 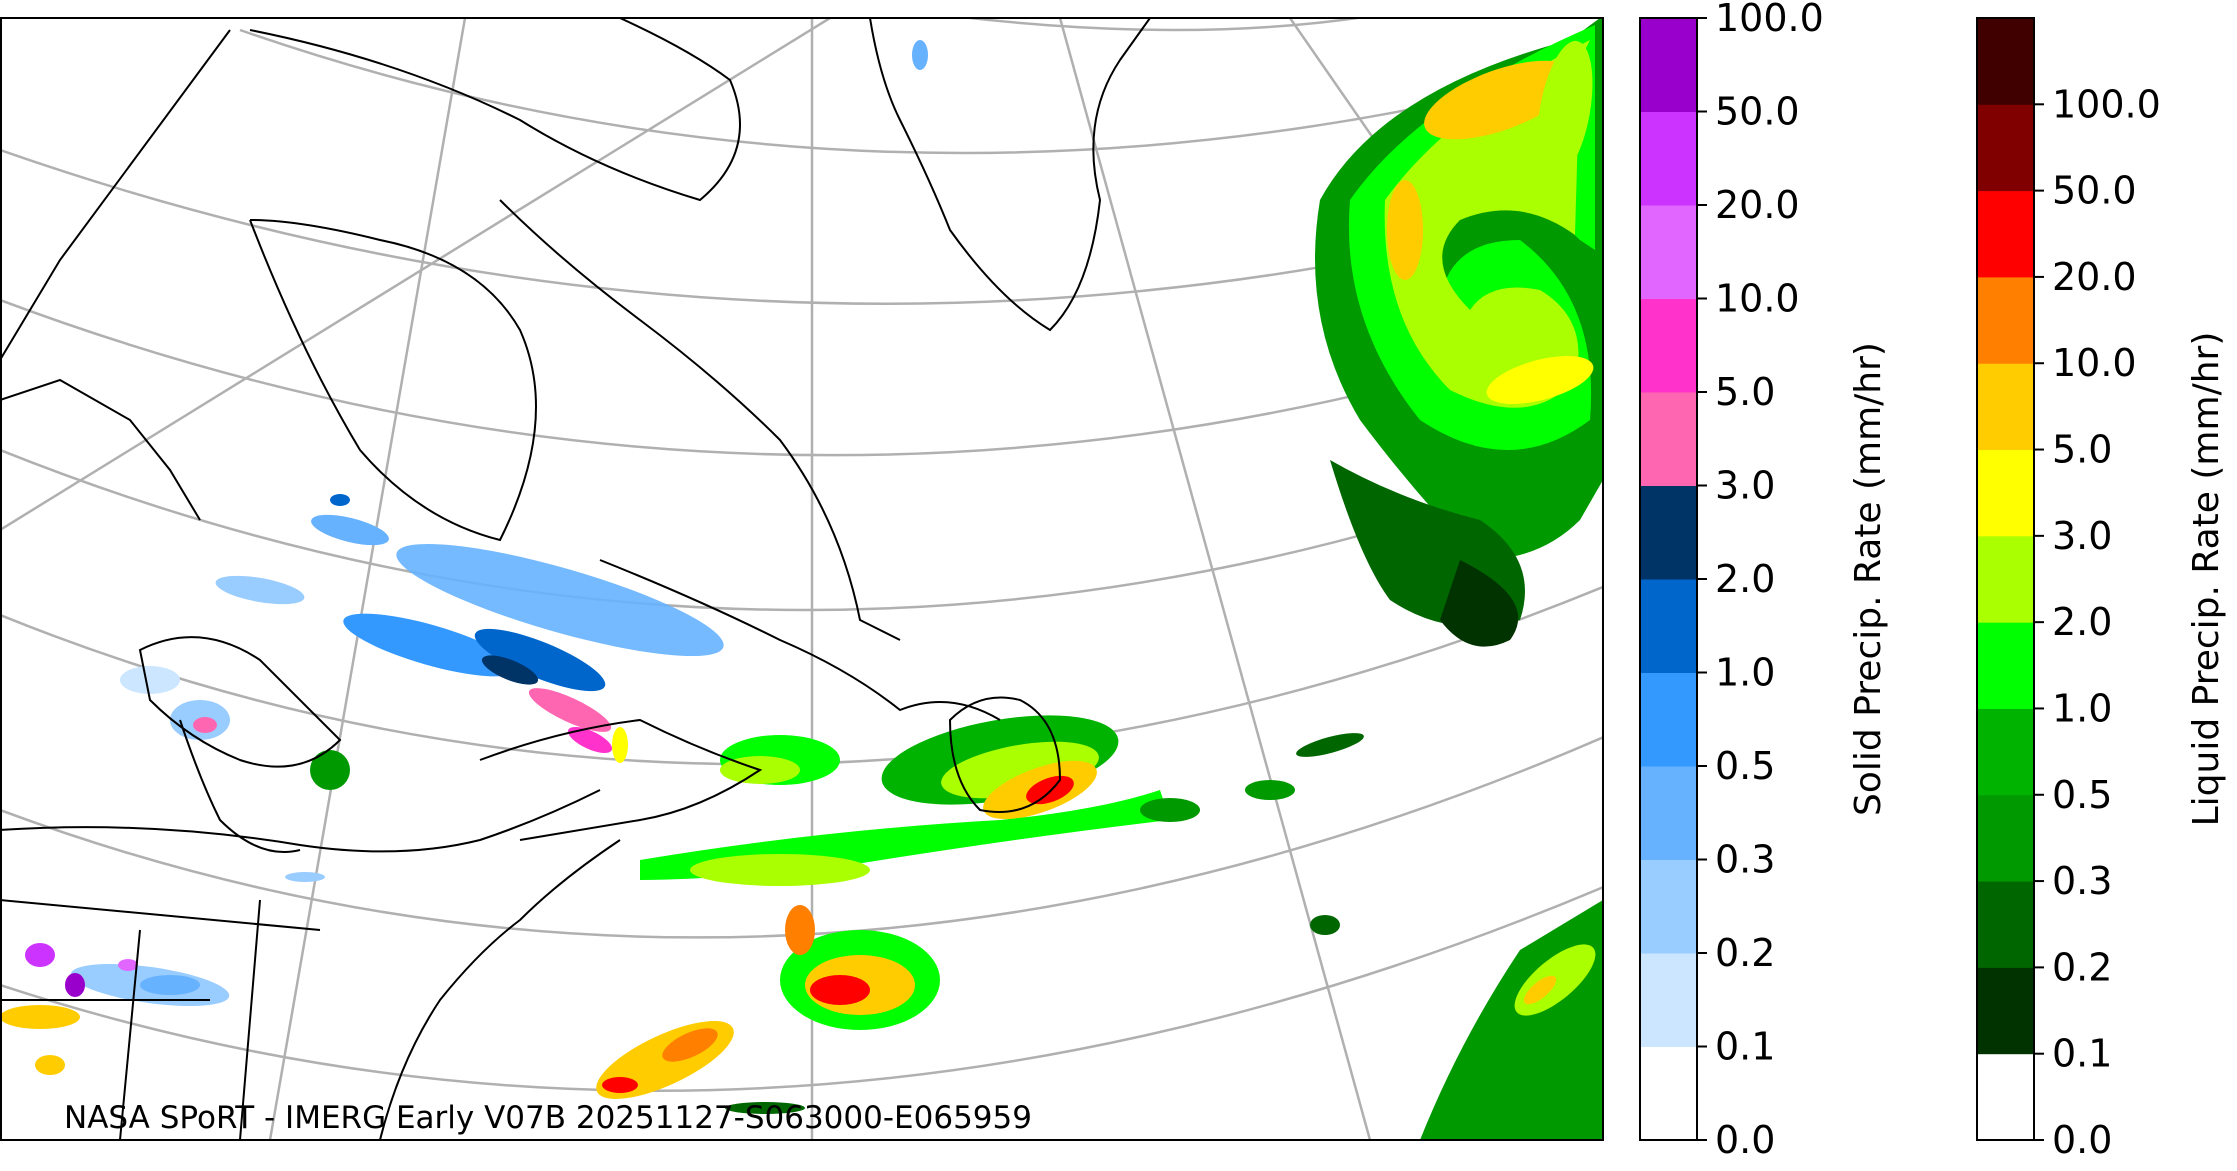 What do you see at coordinates (2082, 795) in the screenshot?
I see `colorbar-tick-label: 0.5` at bounding box center [2082, 795].